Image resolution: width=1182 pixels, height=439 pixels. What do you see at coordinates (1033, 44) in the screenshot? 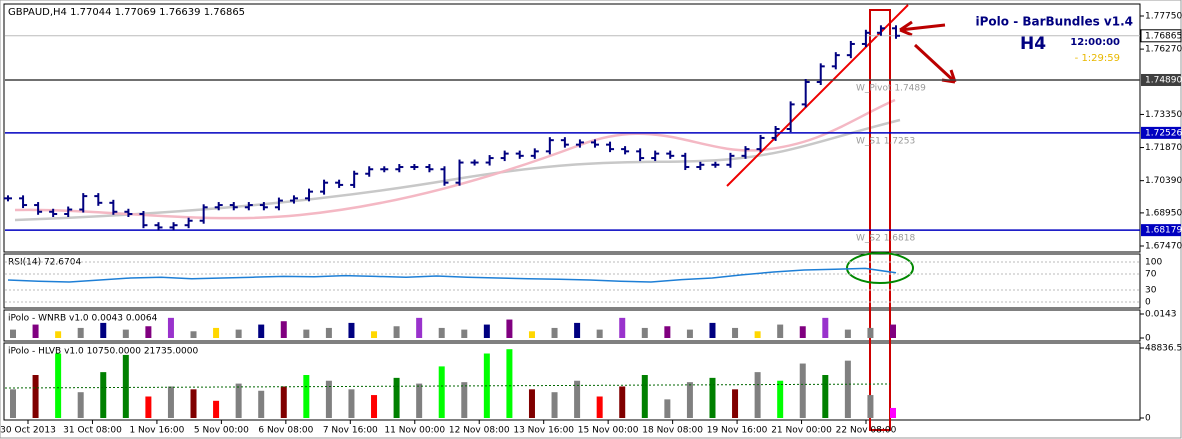
I see `timeframe: H4` at bounding box center [1033, 44].